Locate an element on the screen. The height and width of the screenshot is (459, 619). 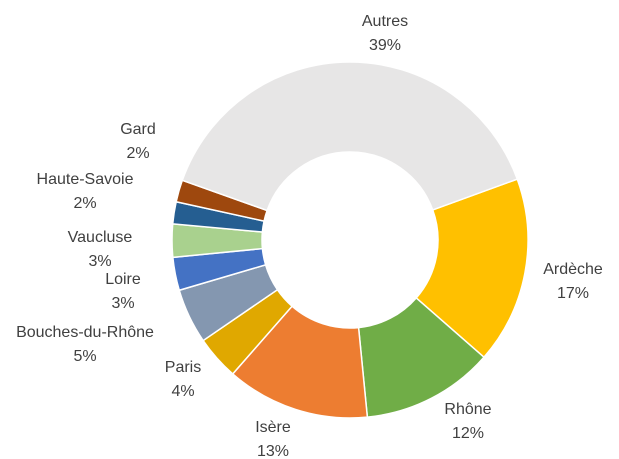
slice-label: Loire is located at coordinates (123, 279).